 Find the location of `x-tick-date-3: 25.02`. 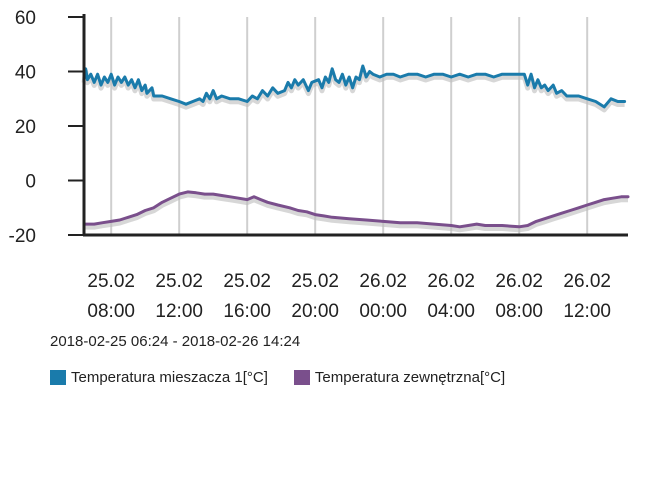

x-tick-date-3: 25.02 is located at coordinates (315, 281).